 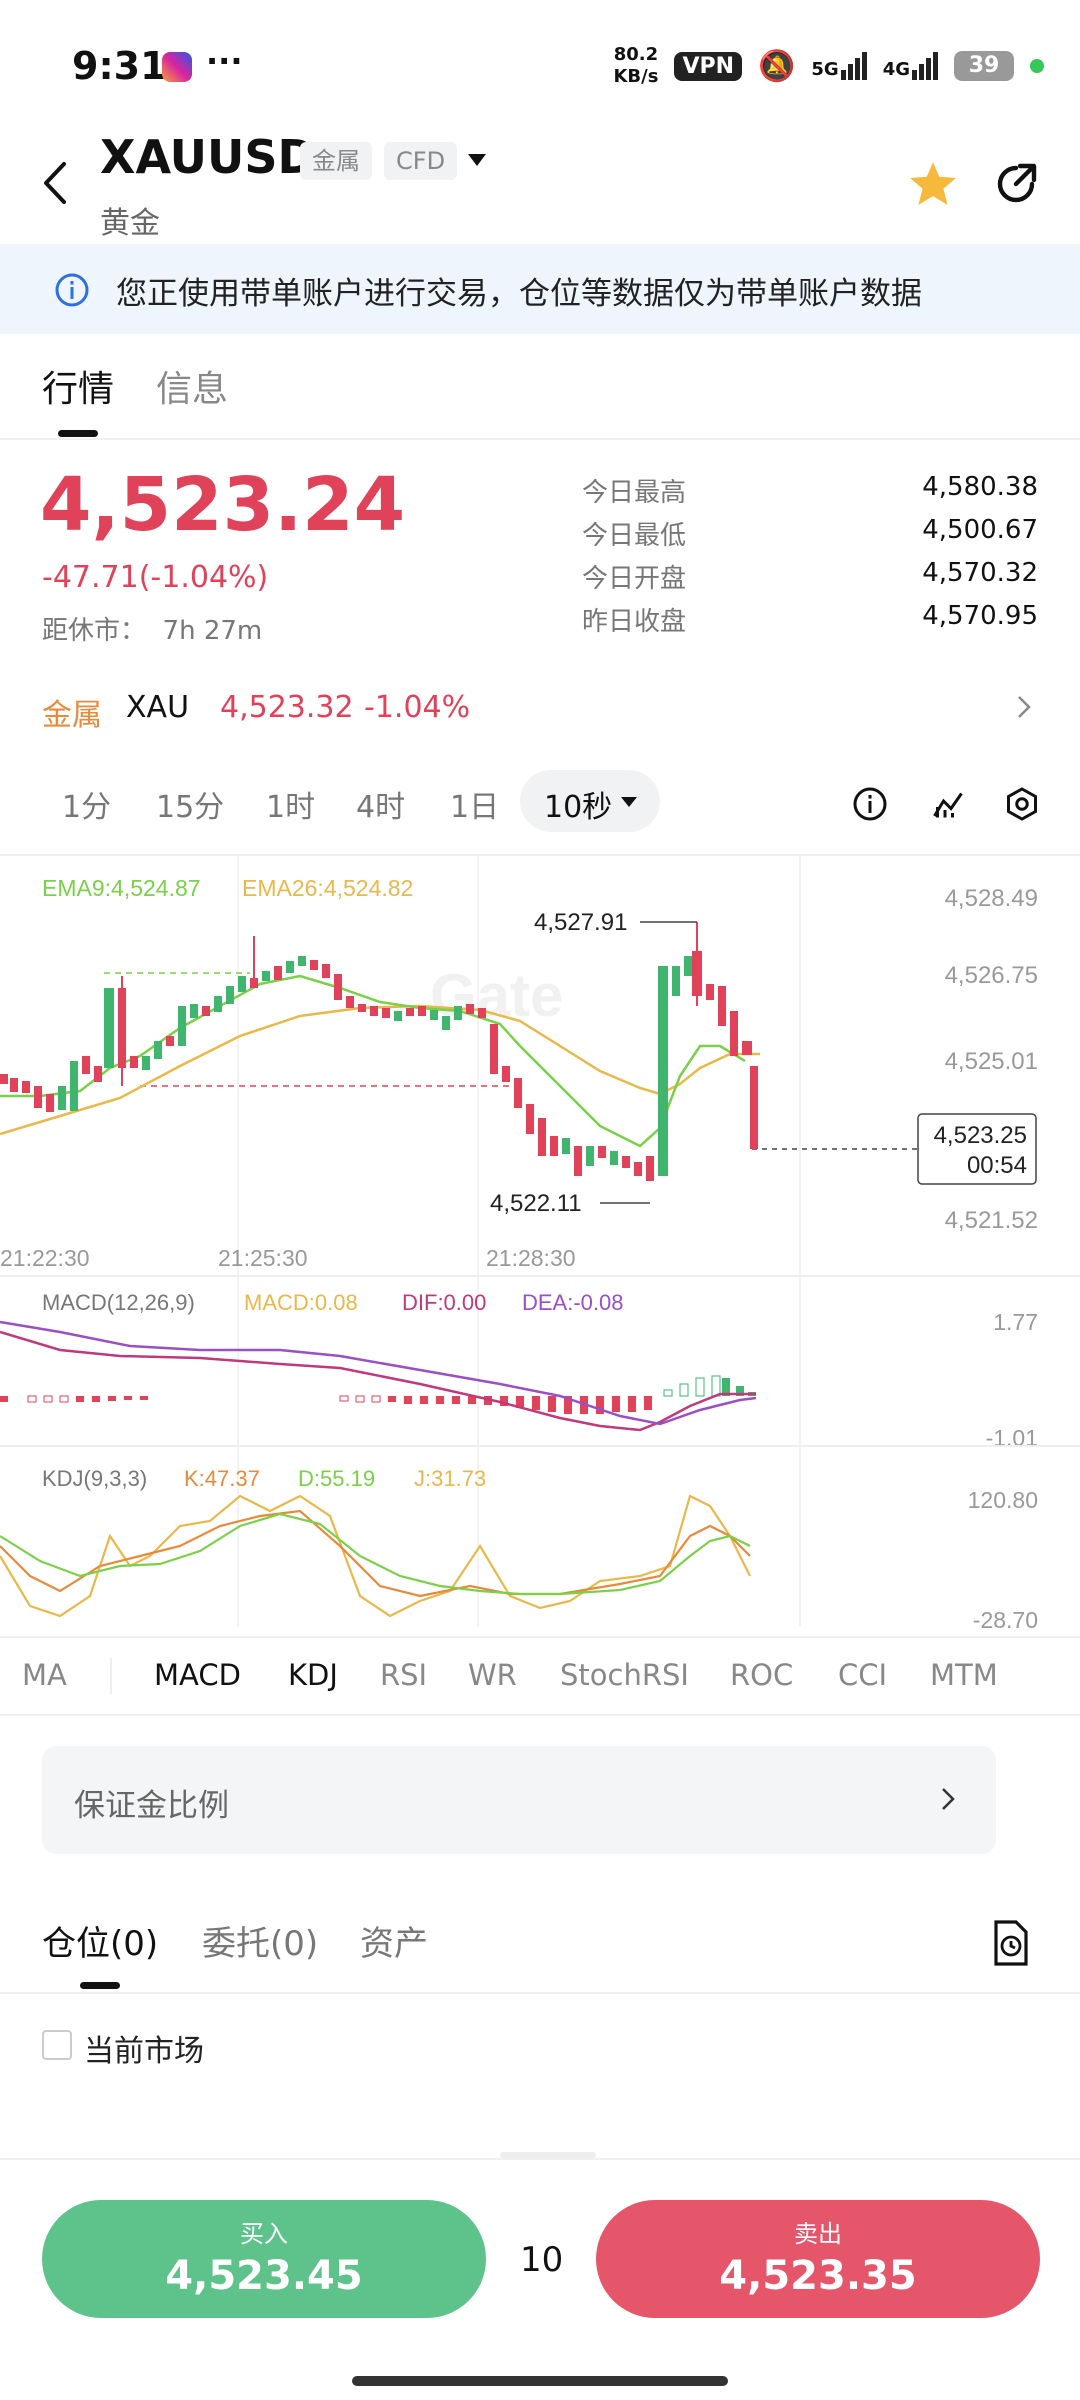 What do you see at coordinates (450, 1478) in the screenshot?
I see `j-value: J:31.73` at bounding box center [450, 1478].